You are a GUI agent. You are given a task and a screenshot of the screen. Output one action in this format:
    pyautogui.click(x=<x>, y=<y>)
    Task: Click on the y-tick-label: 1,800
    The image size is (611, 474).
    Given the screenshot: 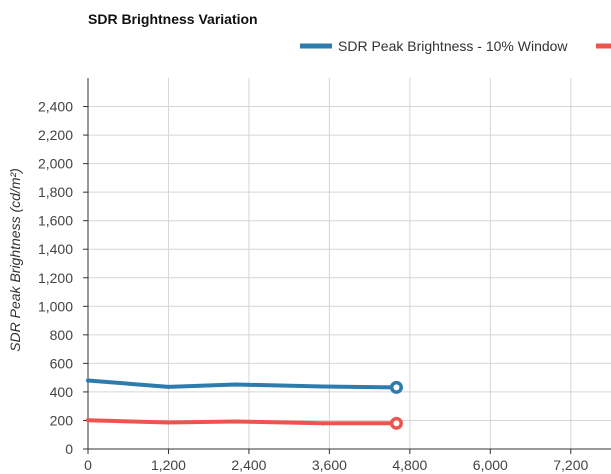 What is the action you would take?
    pyautogui.click(x=55, y=192)
    